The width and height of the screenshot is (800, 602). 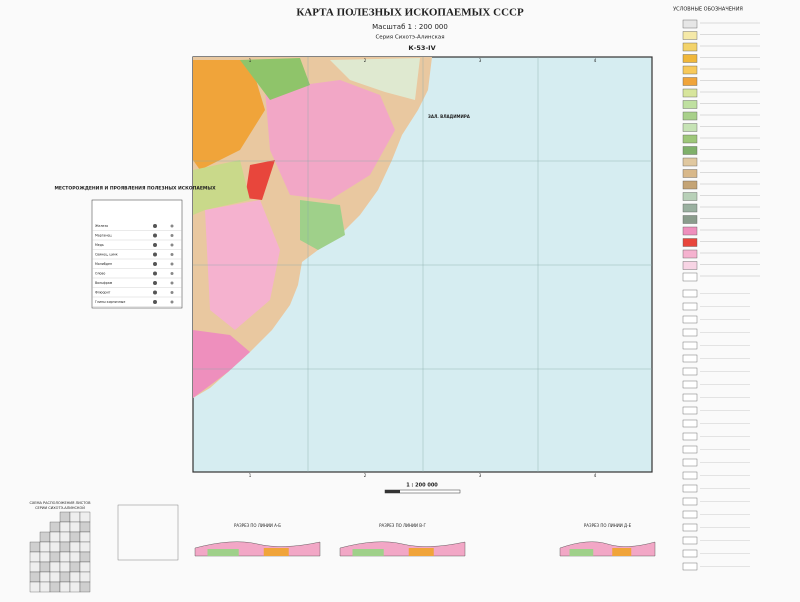 I want to click on location-scheme, so click(x=148, y=532).